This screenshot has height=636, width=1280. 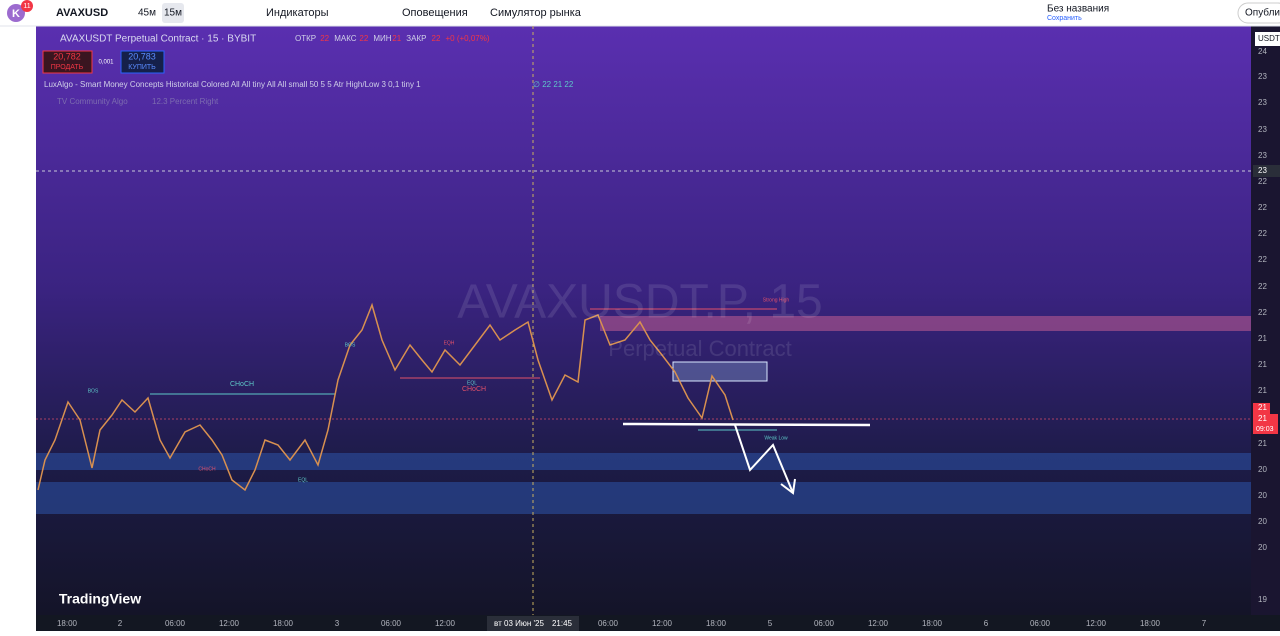 I want to click on last-price: 21, so click(x=1262, y=418).